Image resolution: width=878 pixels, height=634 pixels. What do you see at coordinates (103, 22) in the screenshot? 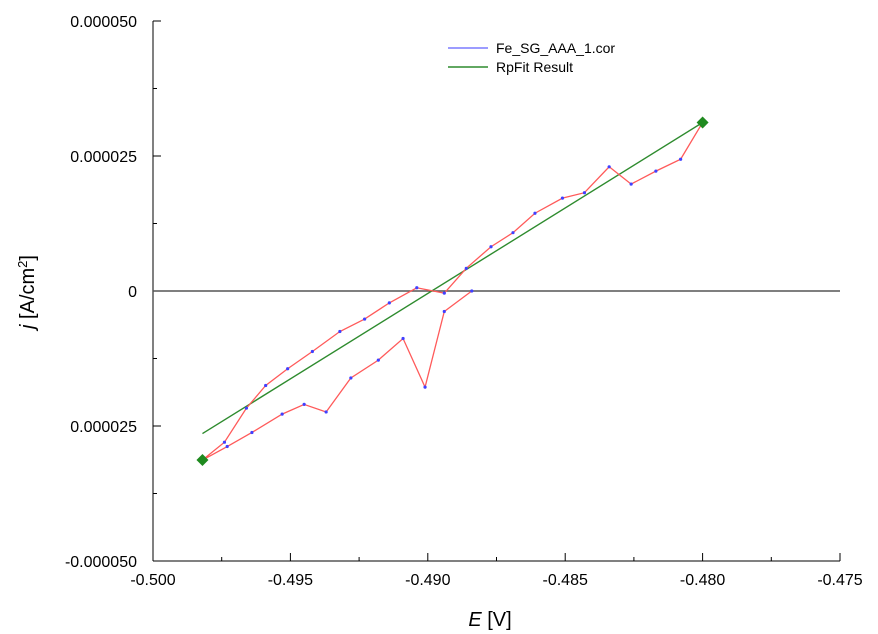
I see `y-tick-label: 0.000050` at bounding box center [103, 22].